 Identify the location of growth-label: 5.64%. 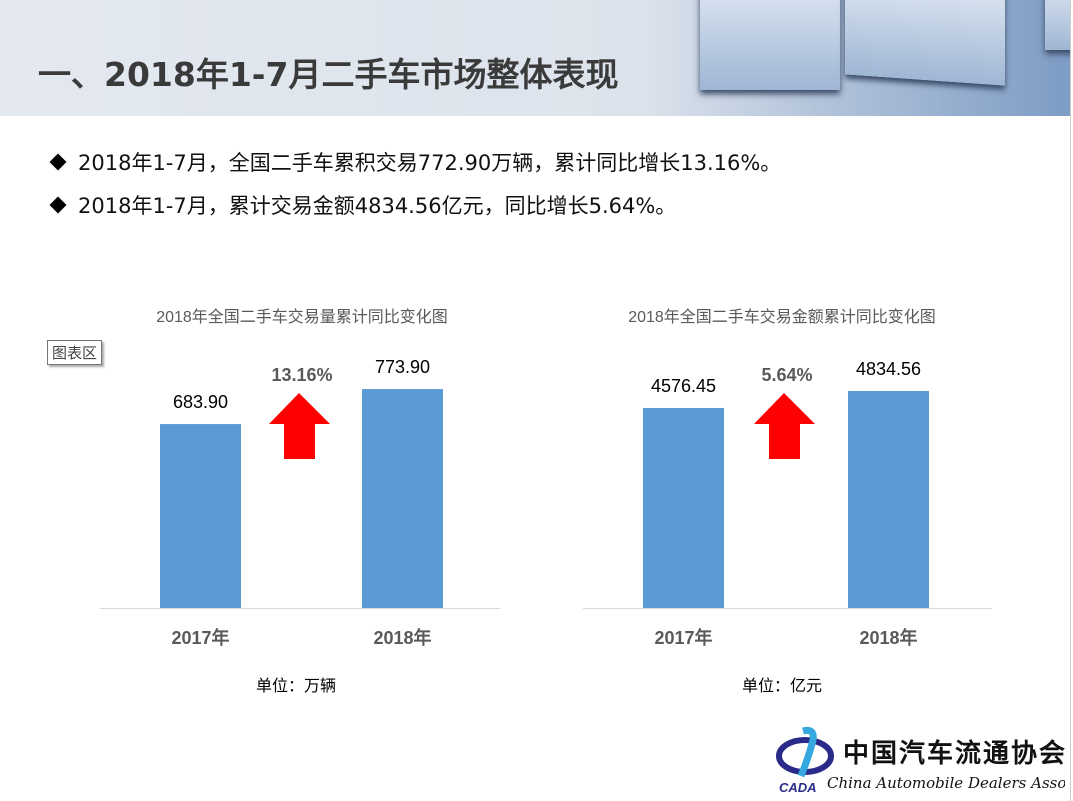
(786, 375).